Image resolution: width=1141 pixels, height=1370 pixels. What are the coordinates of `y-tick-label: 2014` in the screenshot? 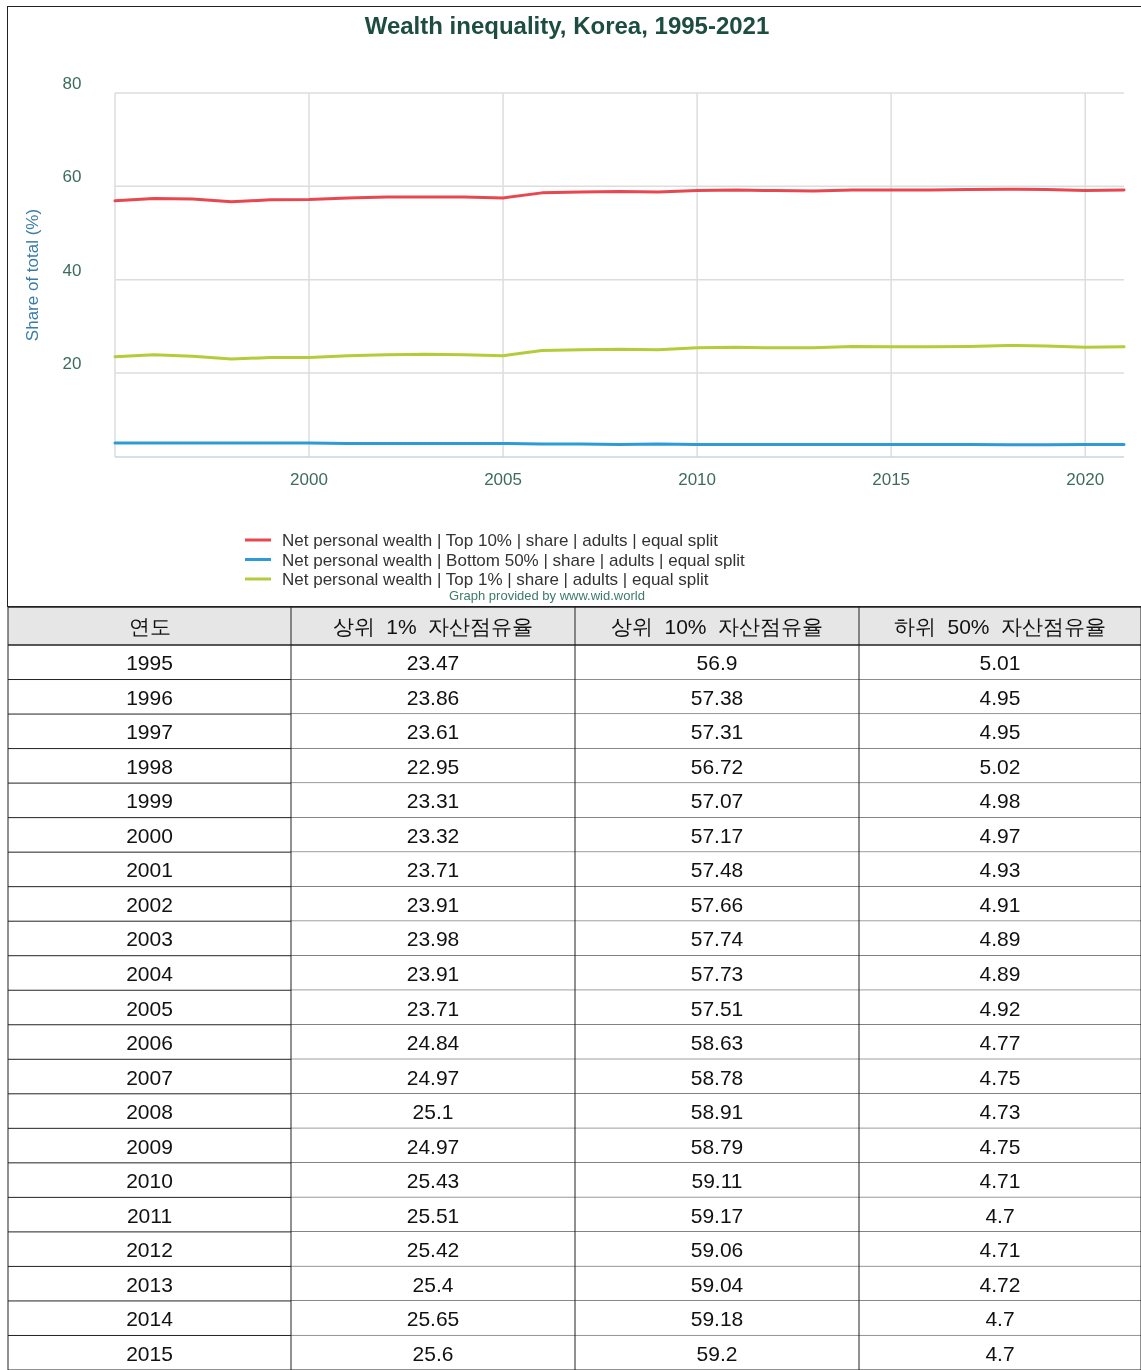 It's located at (150, 1319).